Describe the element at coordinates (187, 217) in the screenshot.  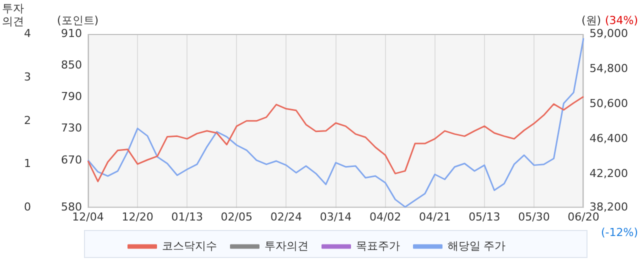
I see `x-tick-label: 01/13` at that location.